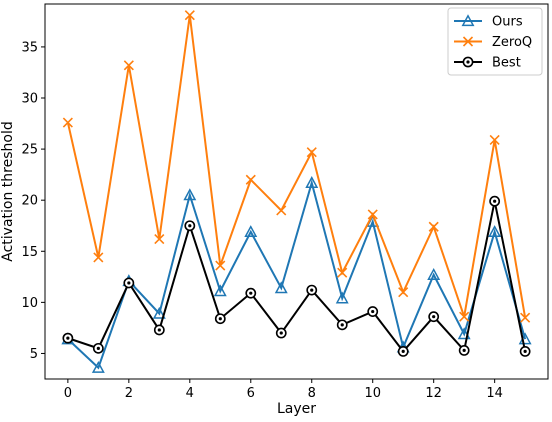 Image resolution: width=552 pixels, height=422 pixels. I want to click on x-tick-label: 8, so click(312, 393).